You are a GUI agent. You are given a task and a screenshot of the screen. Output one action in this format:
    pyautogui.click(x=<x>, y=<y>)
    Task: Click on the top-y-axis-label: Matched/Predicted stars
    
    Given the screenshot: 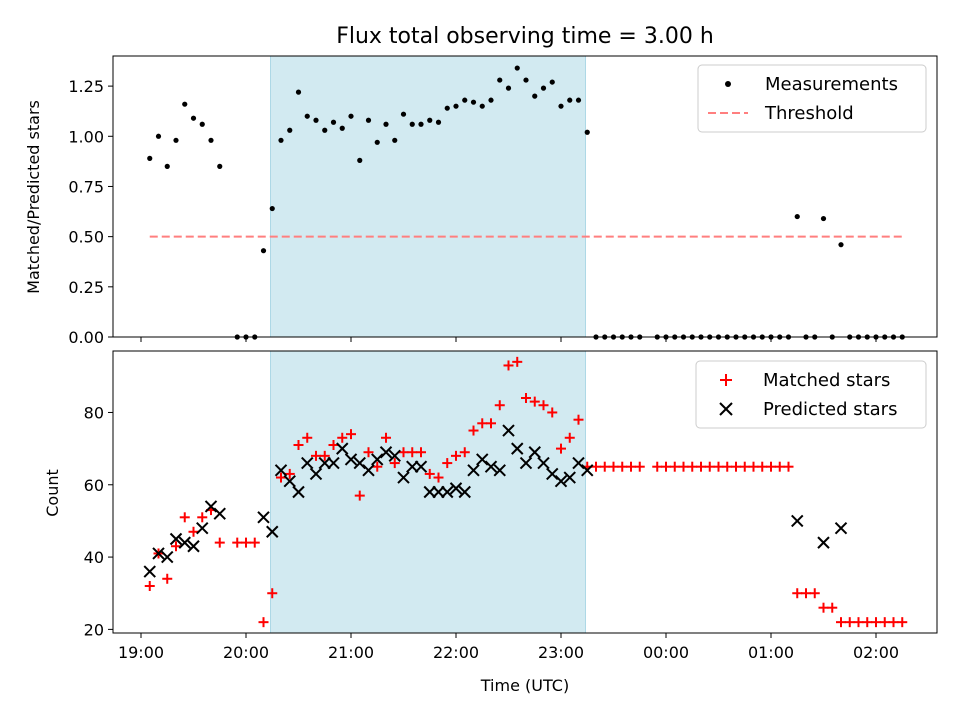 What is the action you would take?
    pyautogui.click(x=33, y=197)
    